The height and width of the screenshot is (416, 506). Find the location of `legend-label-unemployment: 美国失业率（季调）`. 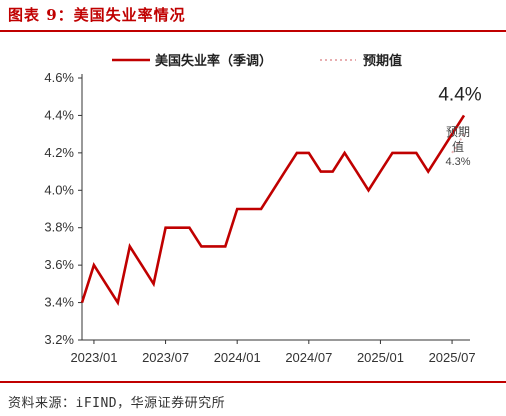

legend-label-unemployment: 美国失业率（季调） is located at coordinates (213, 61).